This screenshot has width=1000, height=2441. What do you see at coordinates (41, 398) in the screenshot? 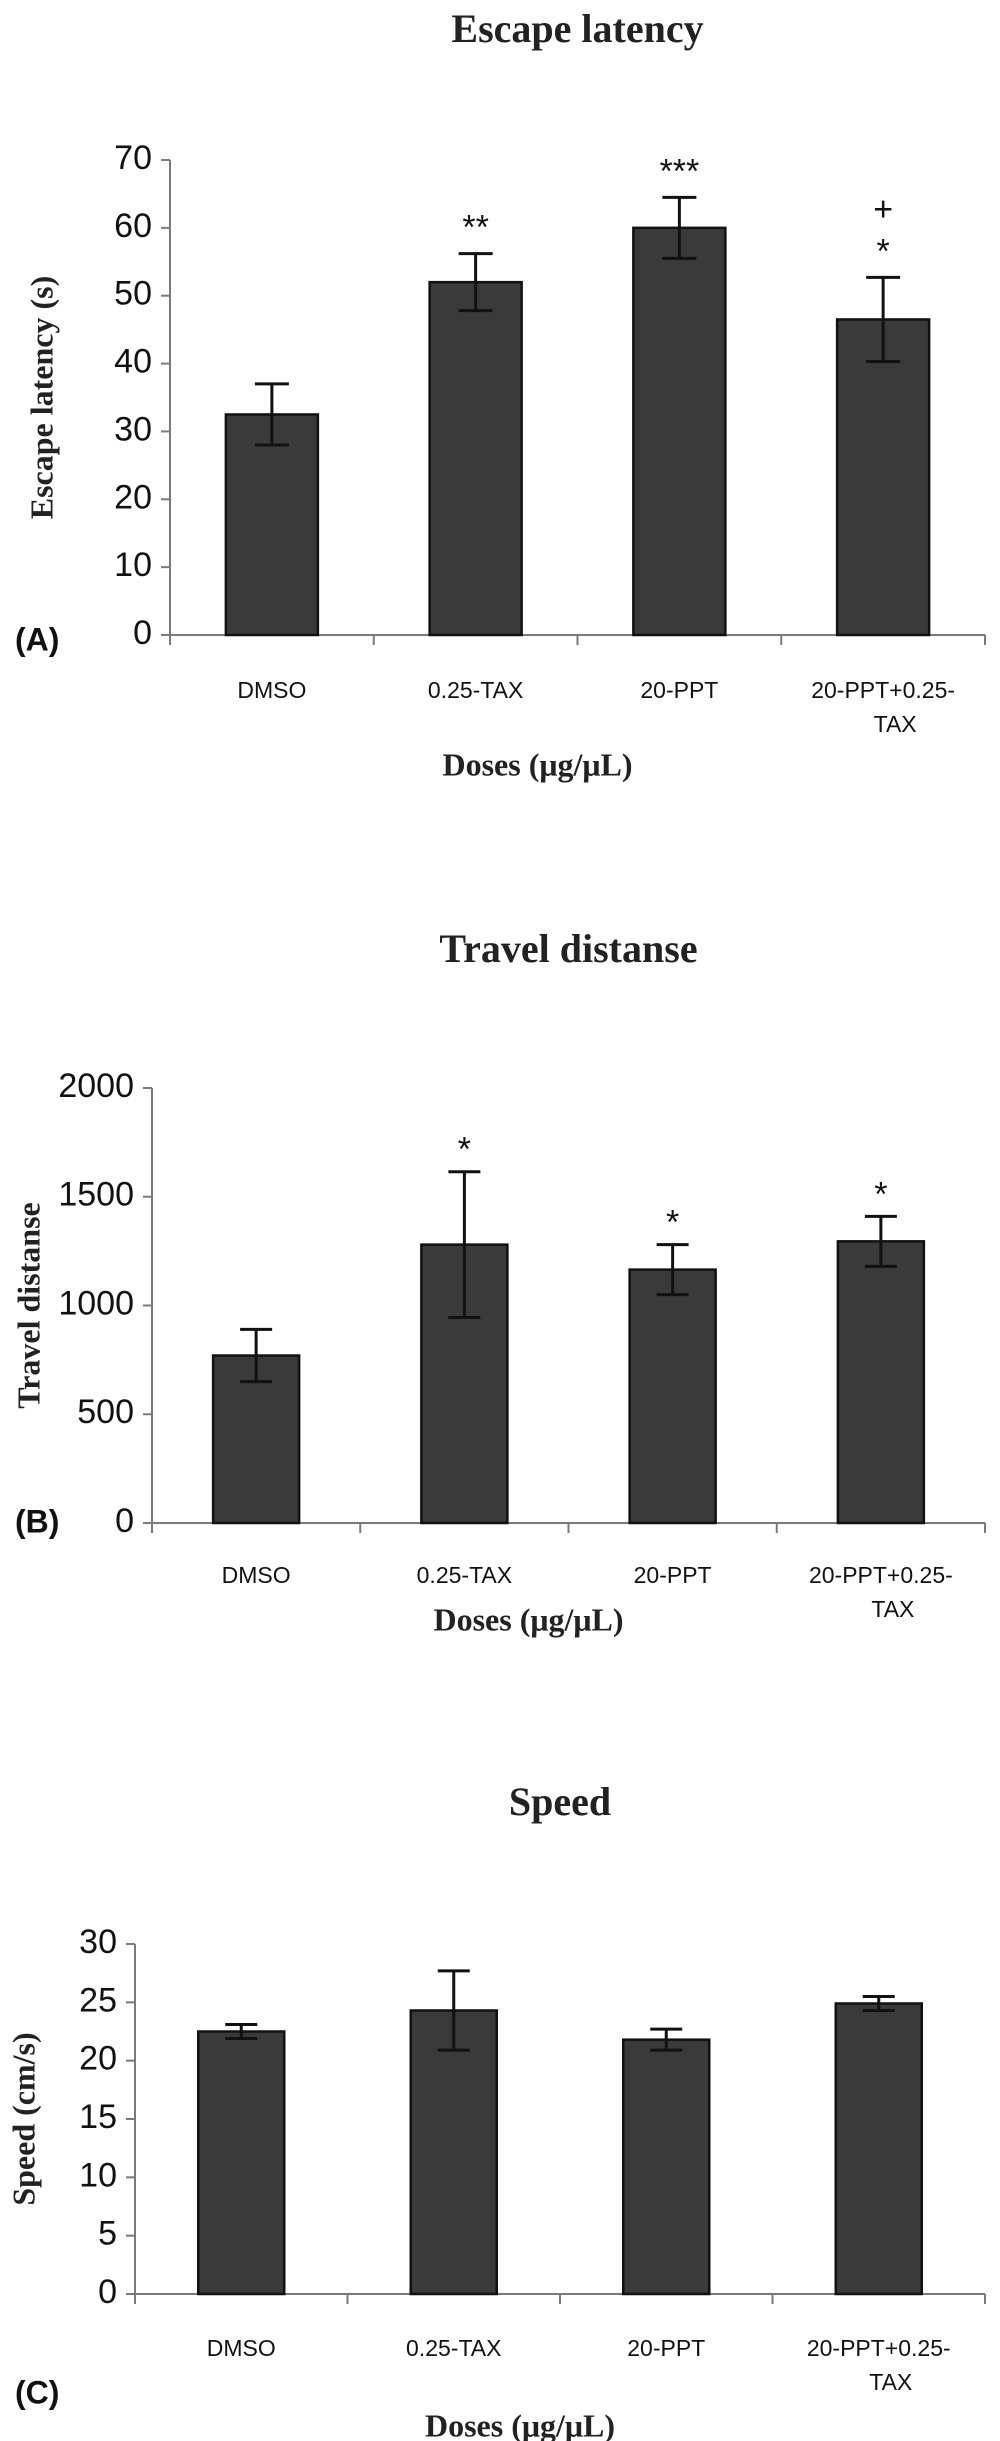
I see `y-axis-label: Escape latency (s)` at bounding box center [41, 398].